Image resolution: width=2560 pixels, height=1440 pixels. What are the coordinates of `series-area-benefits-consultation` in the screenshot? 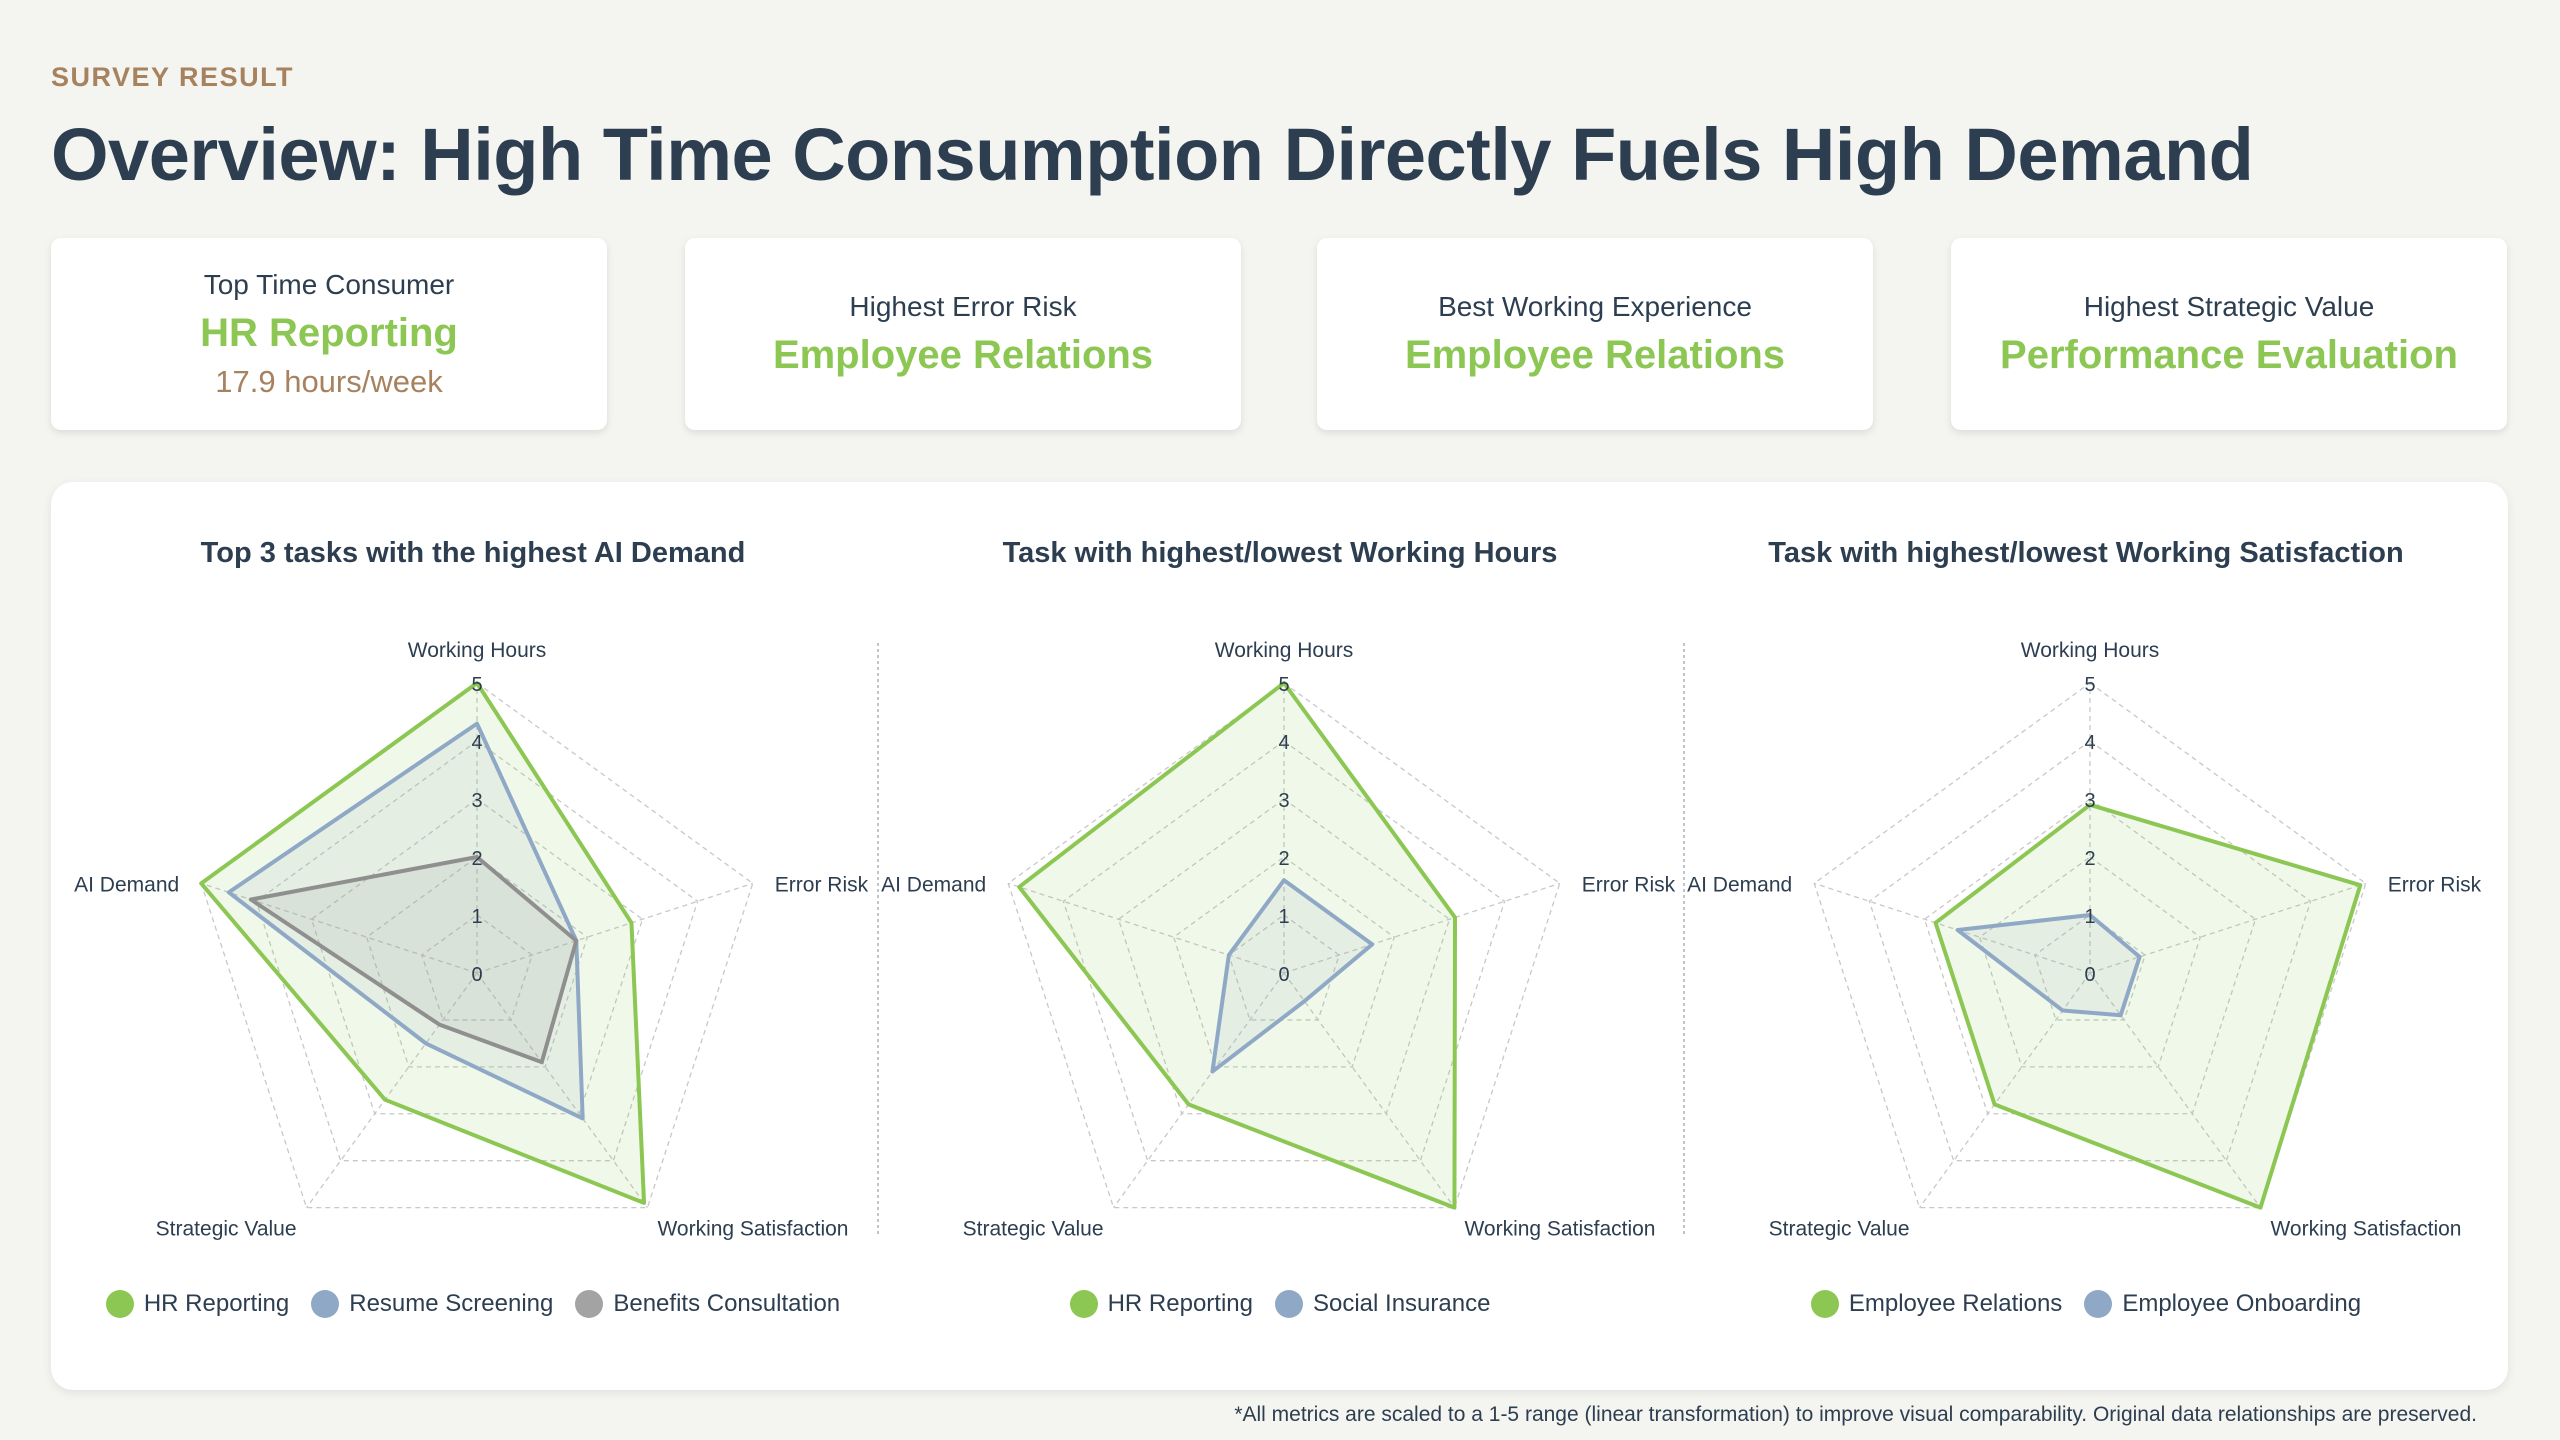 It's located at (413, 960).